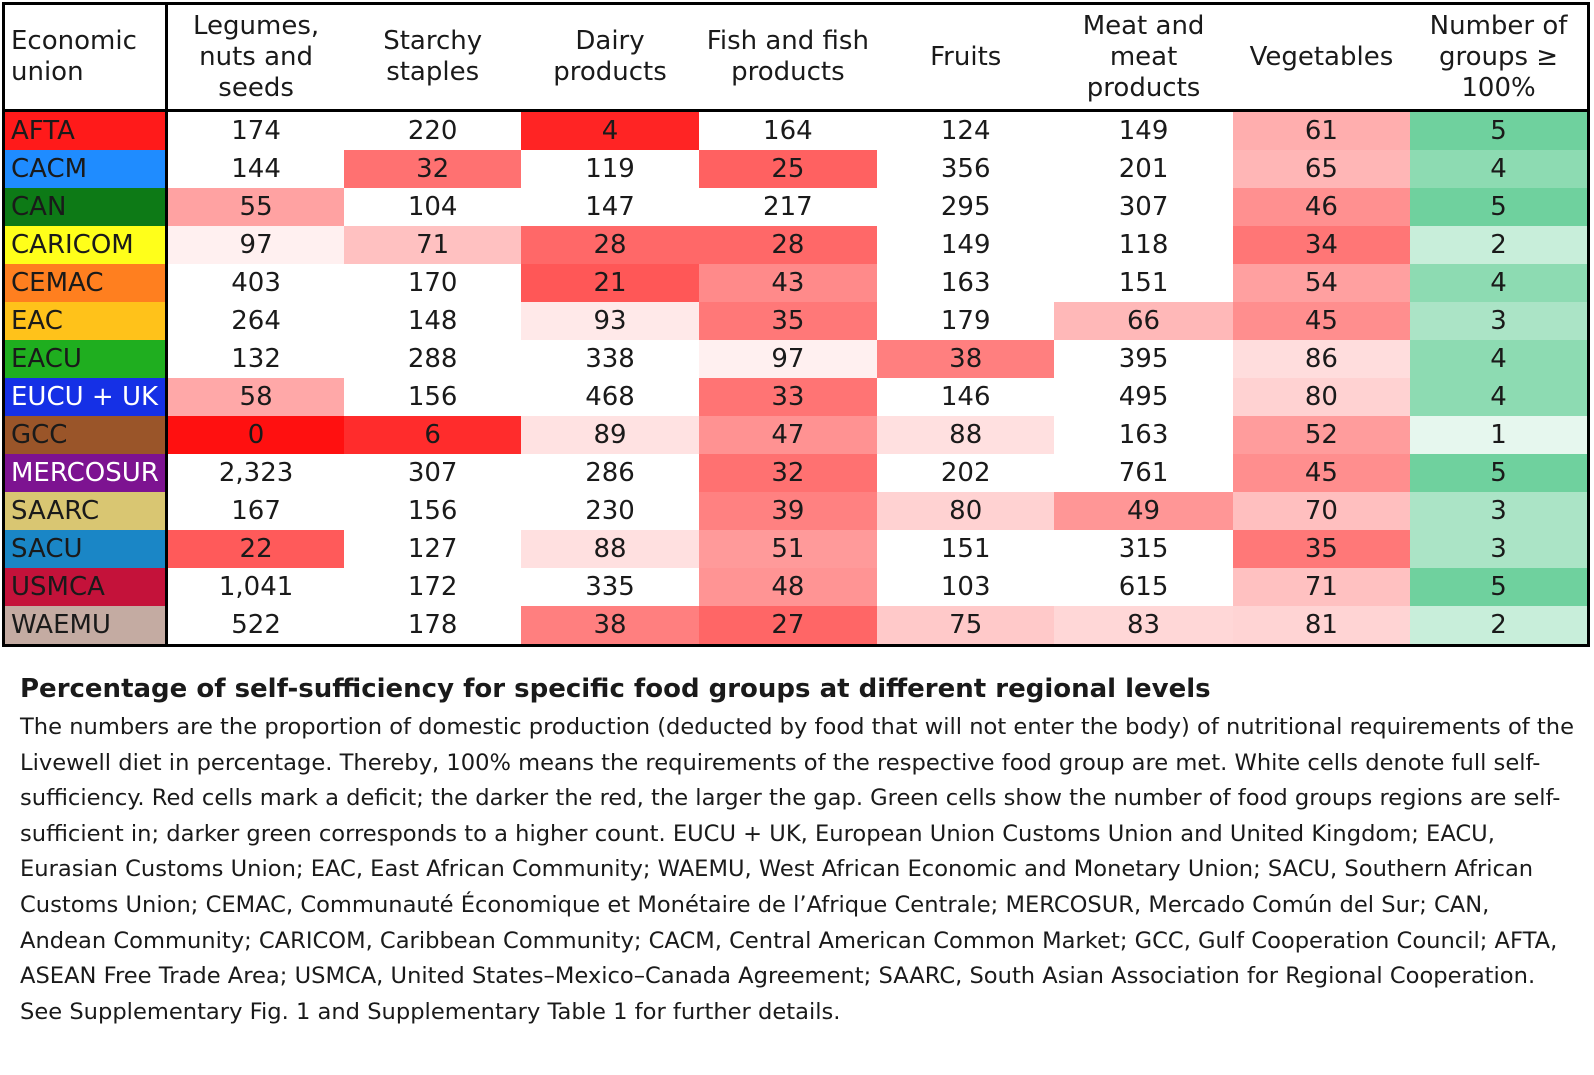 Image resolution: width=1594 pixels, height=1075 pixels. What do you see at coordinates (86, 435) in the screenshot?
I see `union-label-gcc: GCC` at bounding box center [86, 435].